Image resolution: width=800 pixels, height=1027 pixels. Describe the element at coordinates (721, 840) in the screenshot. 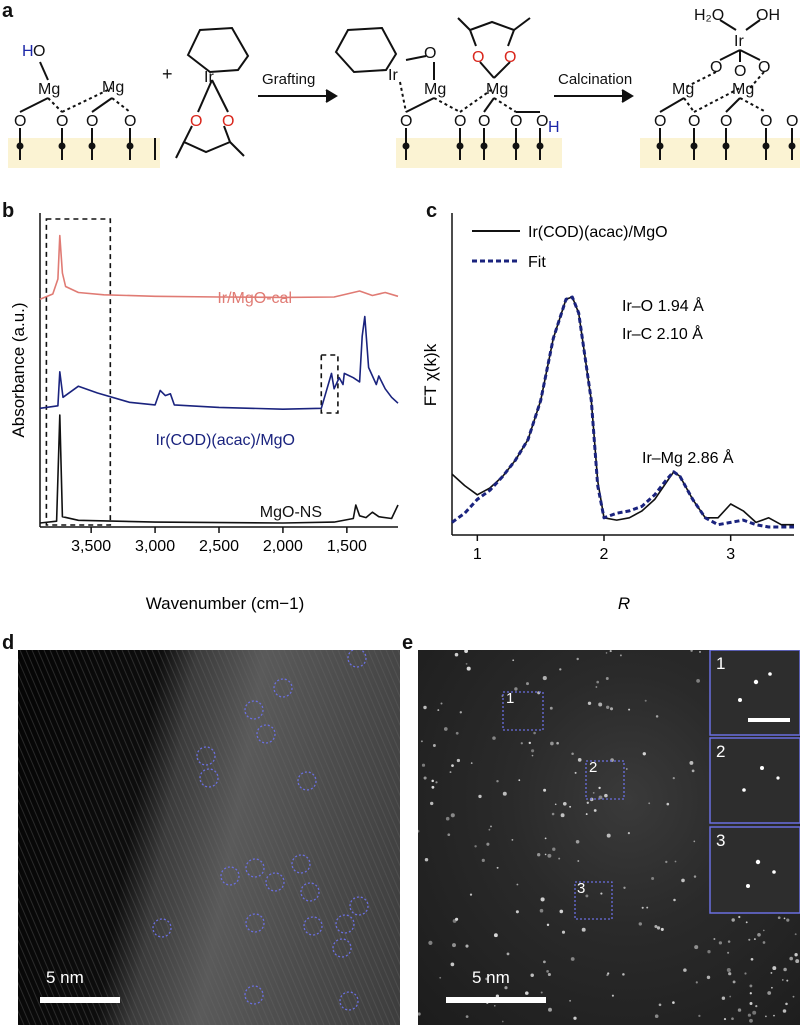

I see `inset-label-3: 3` at that location.